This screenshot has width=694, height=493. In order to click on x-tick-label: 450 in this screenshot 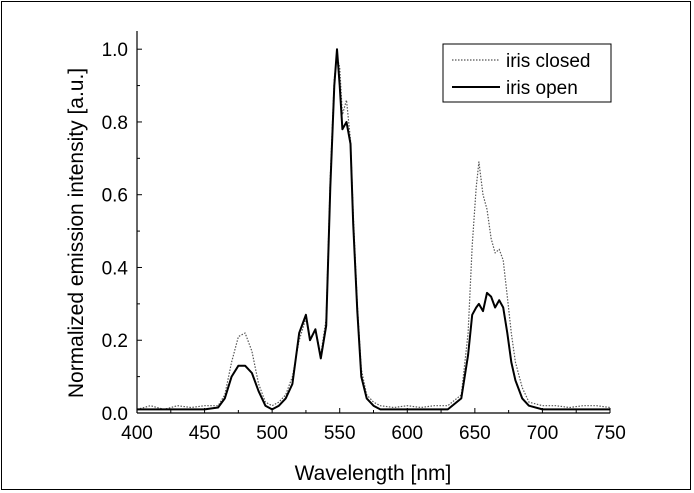, I will do `click(205, 433)`.